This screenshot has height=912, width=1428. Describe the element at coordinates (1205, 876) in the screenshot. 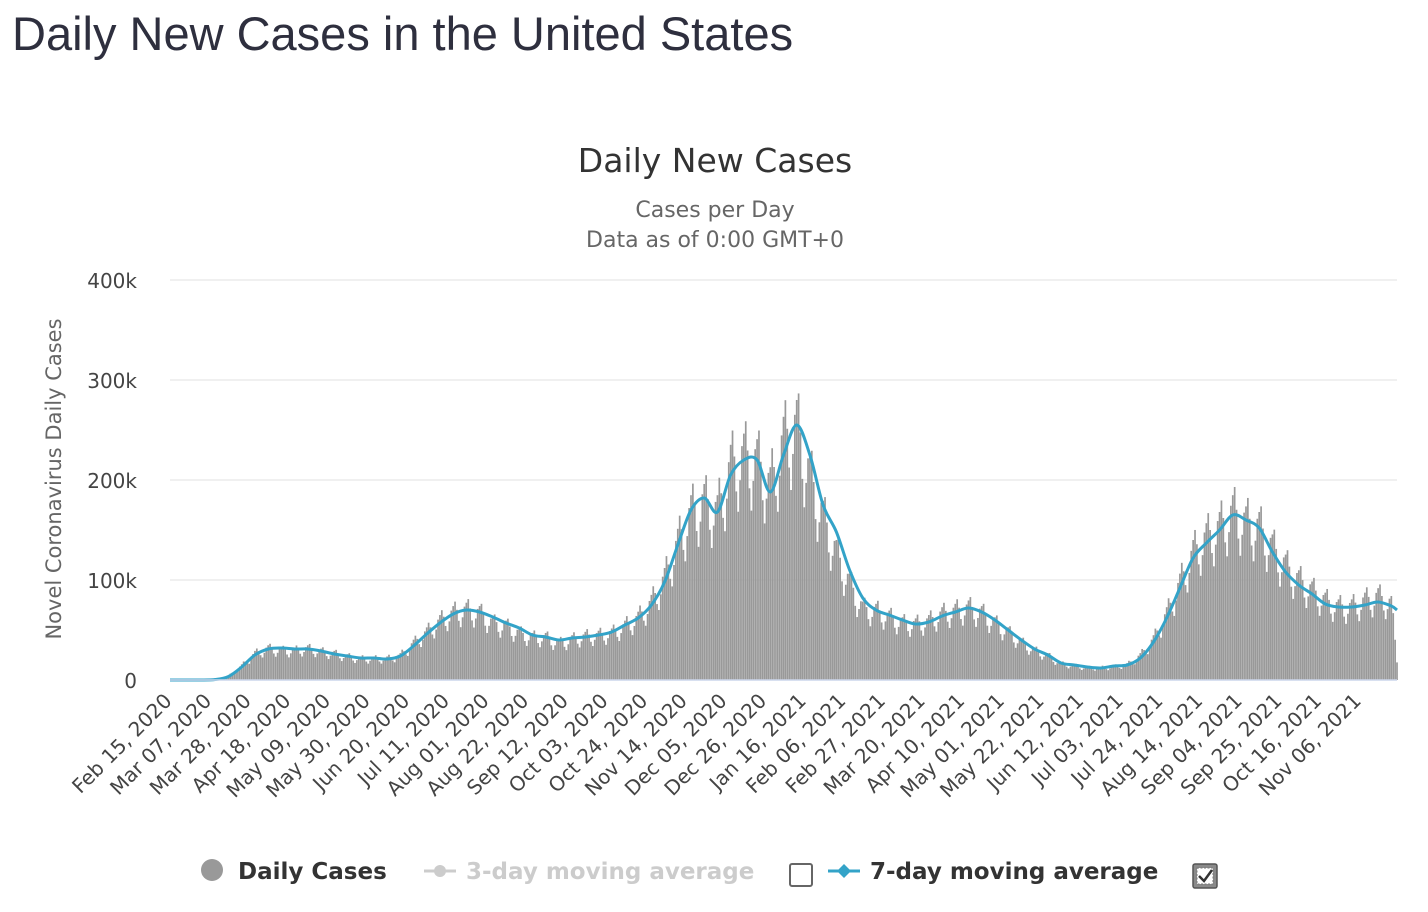

I see `legend-7-day-checkbox` at that location.